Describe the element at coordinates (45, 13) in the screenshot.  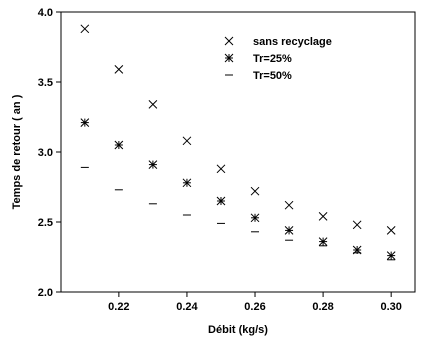
I see `y-tick-label: 4.0` at that location.